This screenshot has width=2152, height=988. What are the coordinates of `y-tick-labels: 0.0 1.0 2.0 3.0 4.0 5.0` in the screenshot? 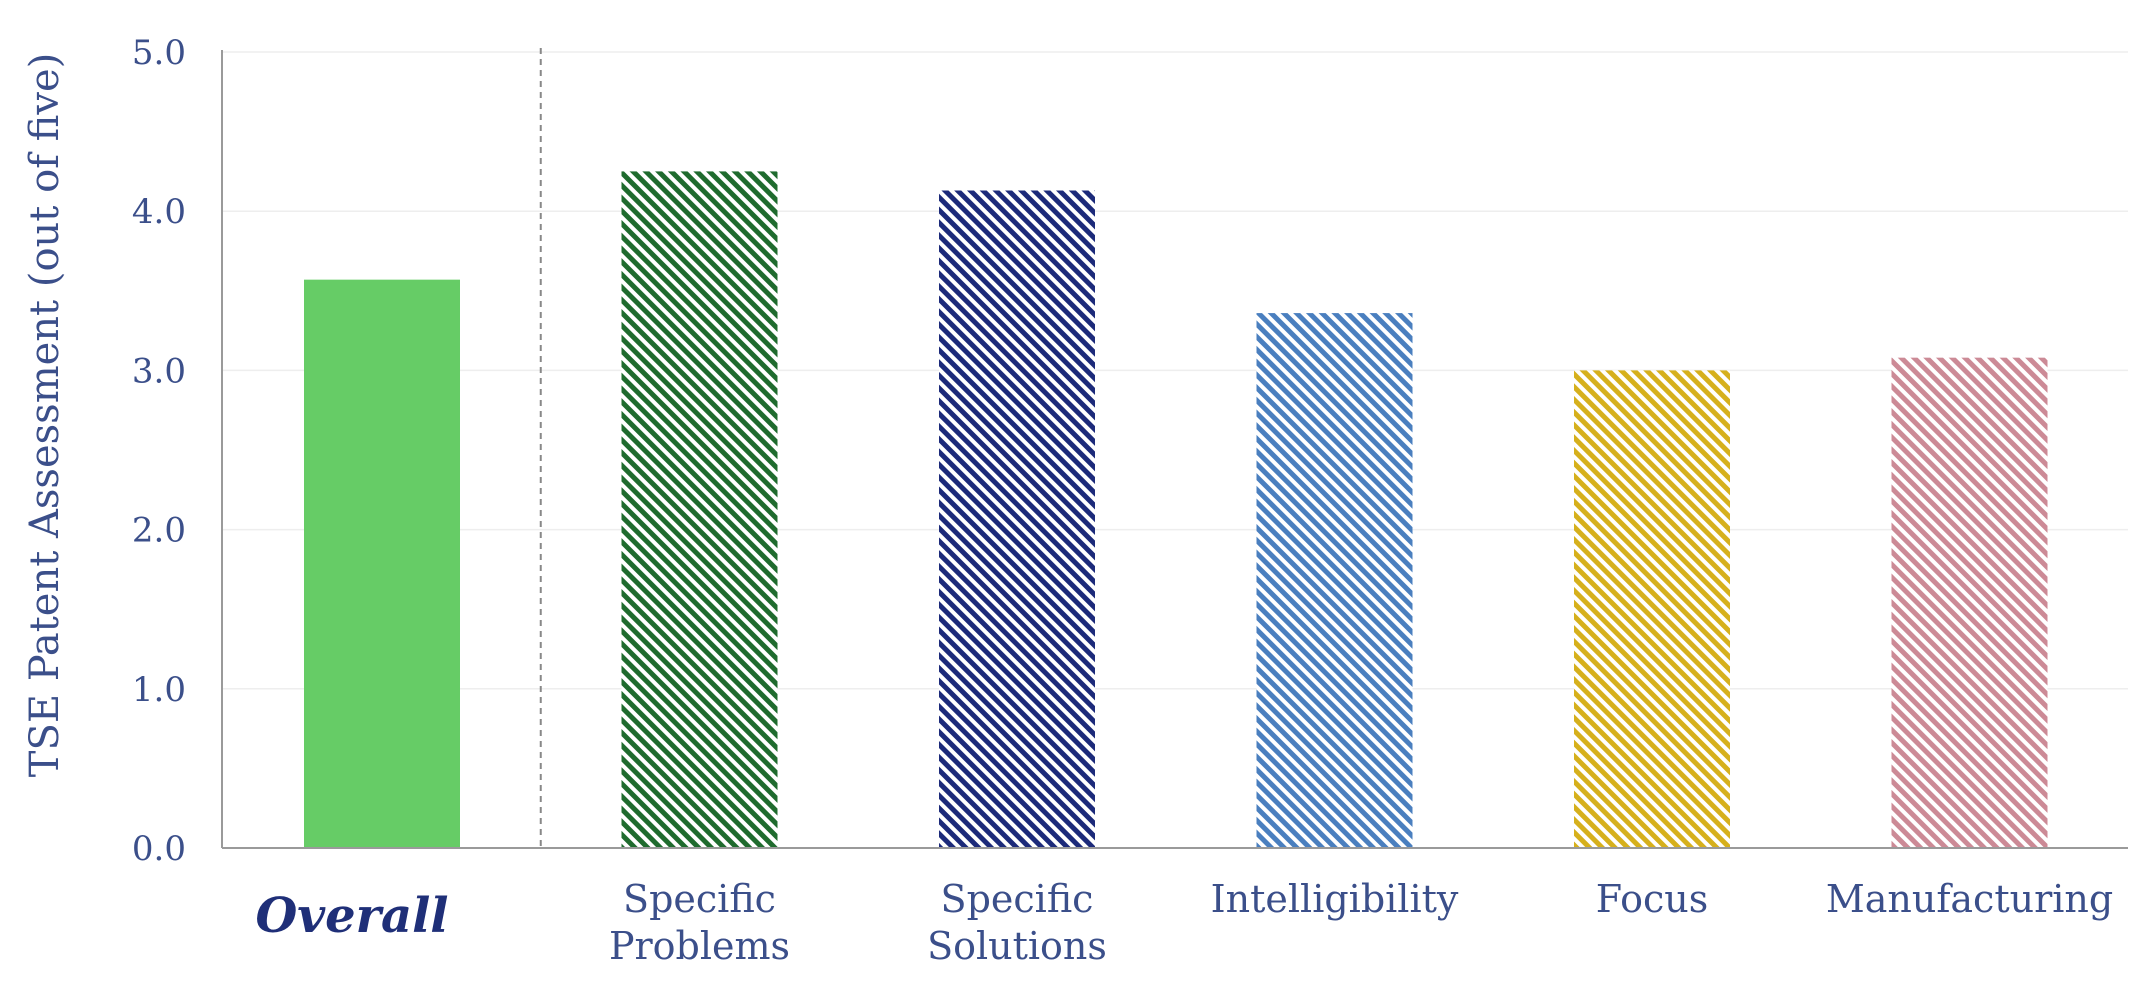 It's located at (159, 451).